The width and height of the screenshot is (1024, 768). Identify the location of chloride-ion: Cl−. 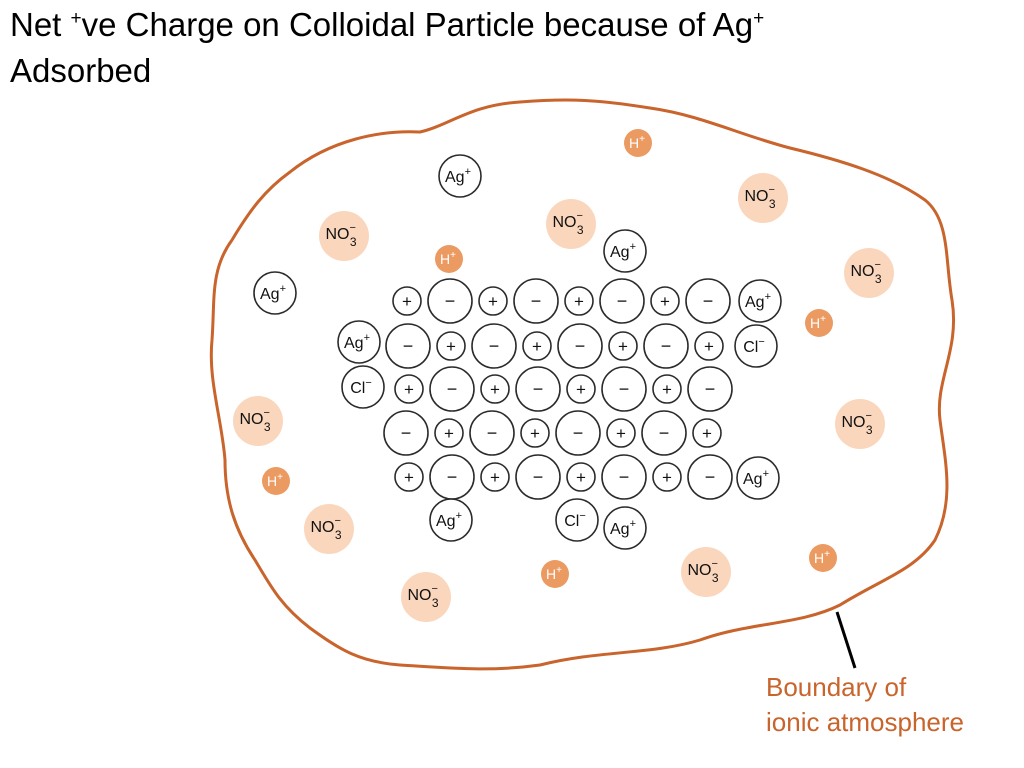
(363, 387).